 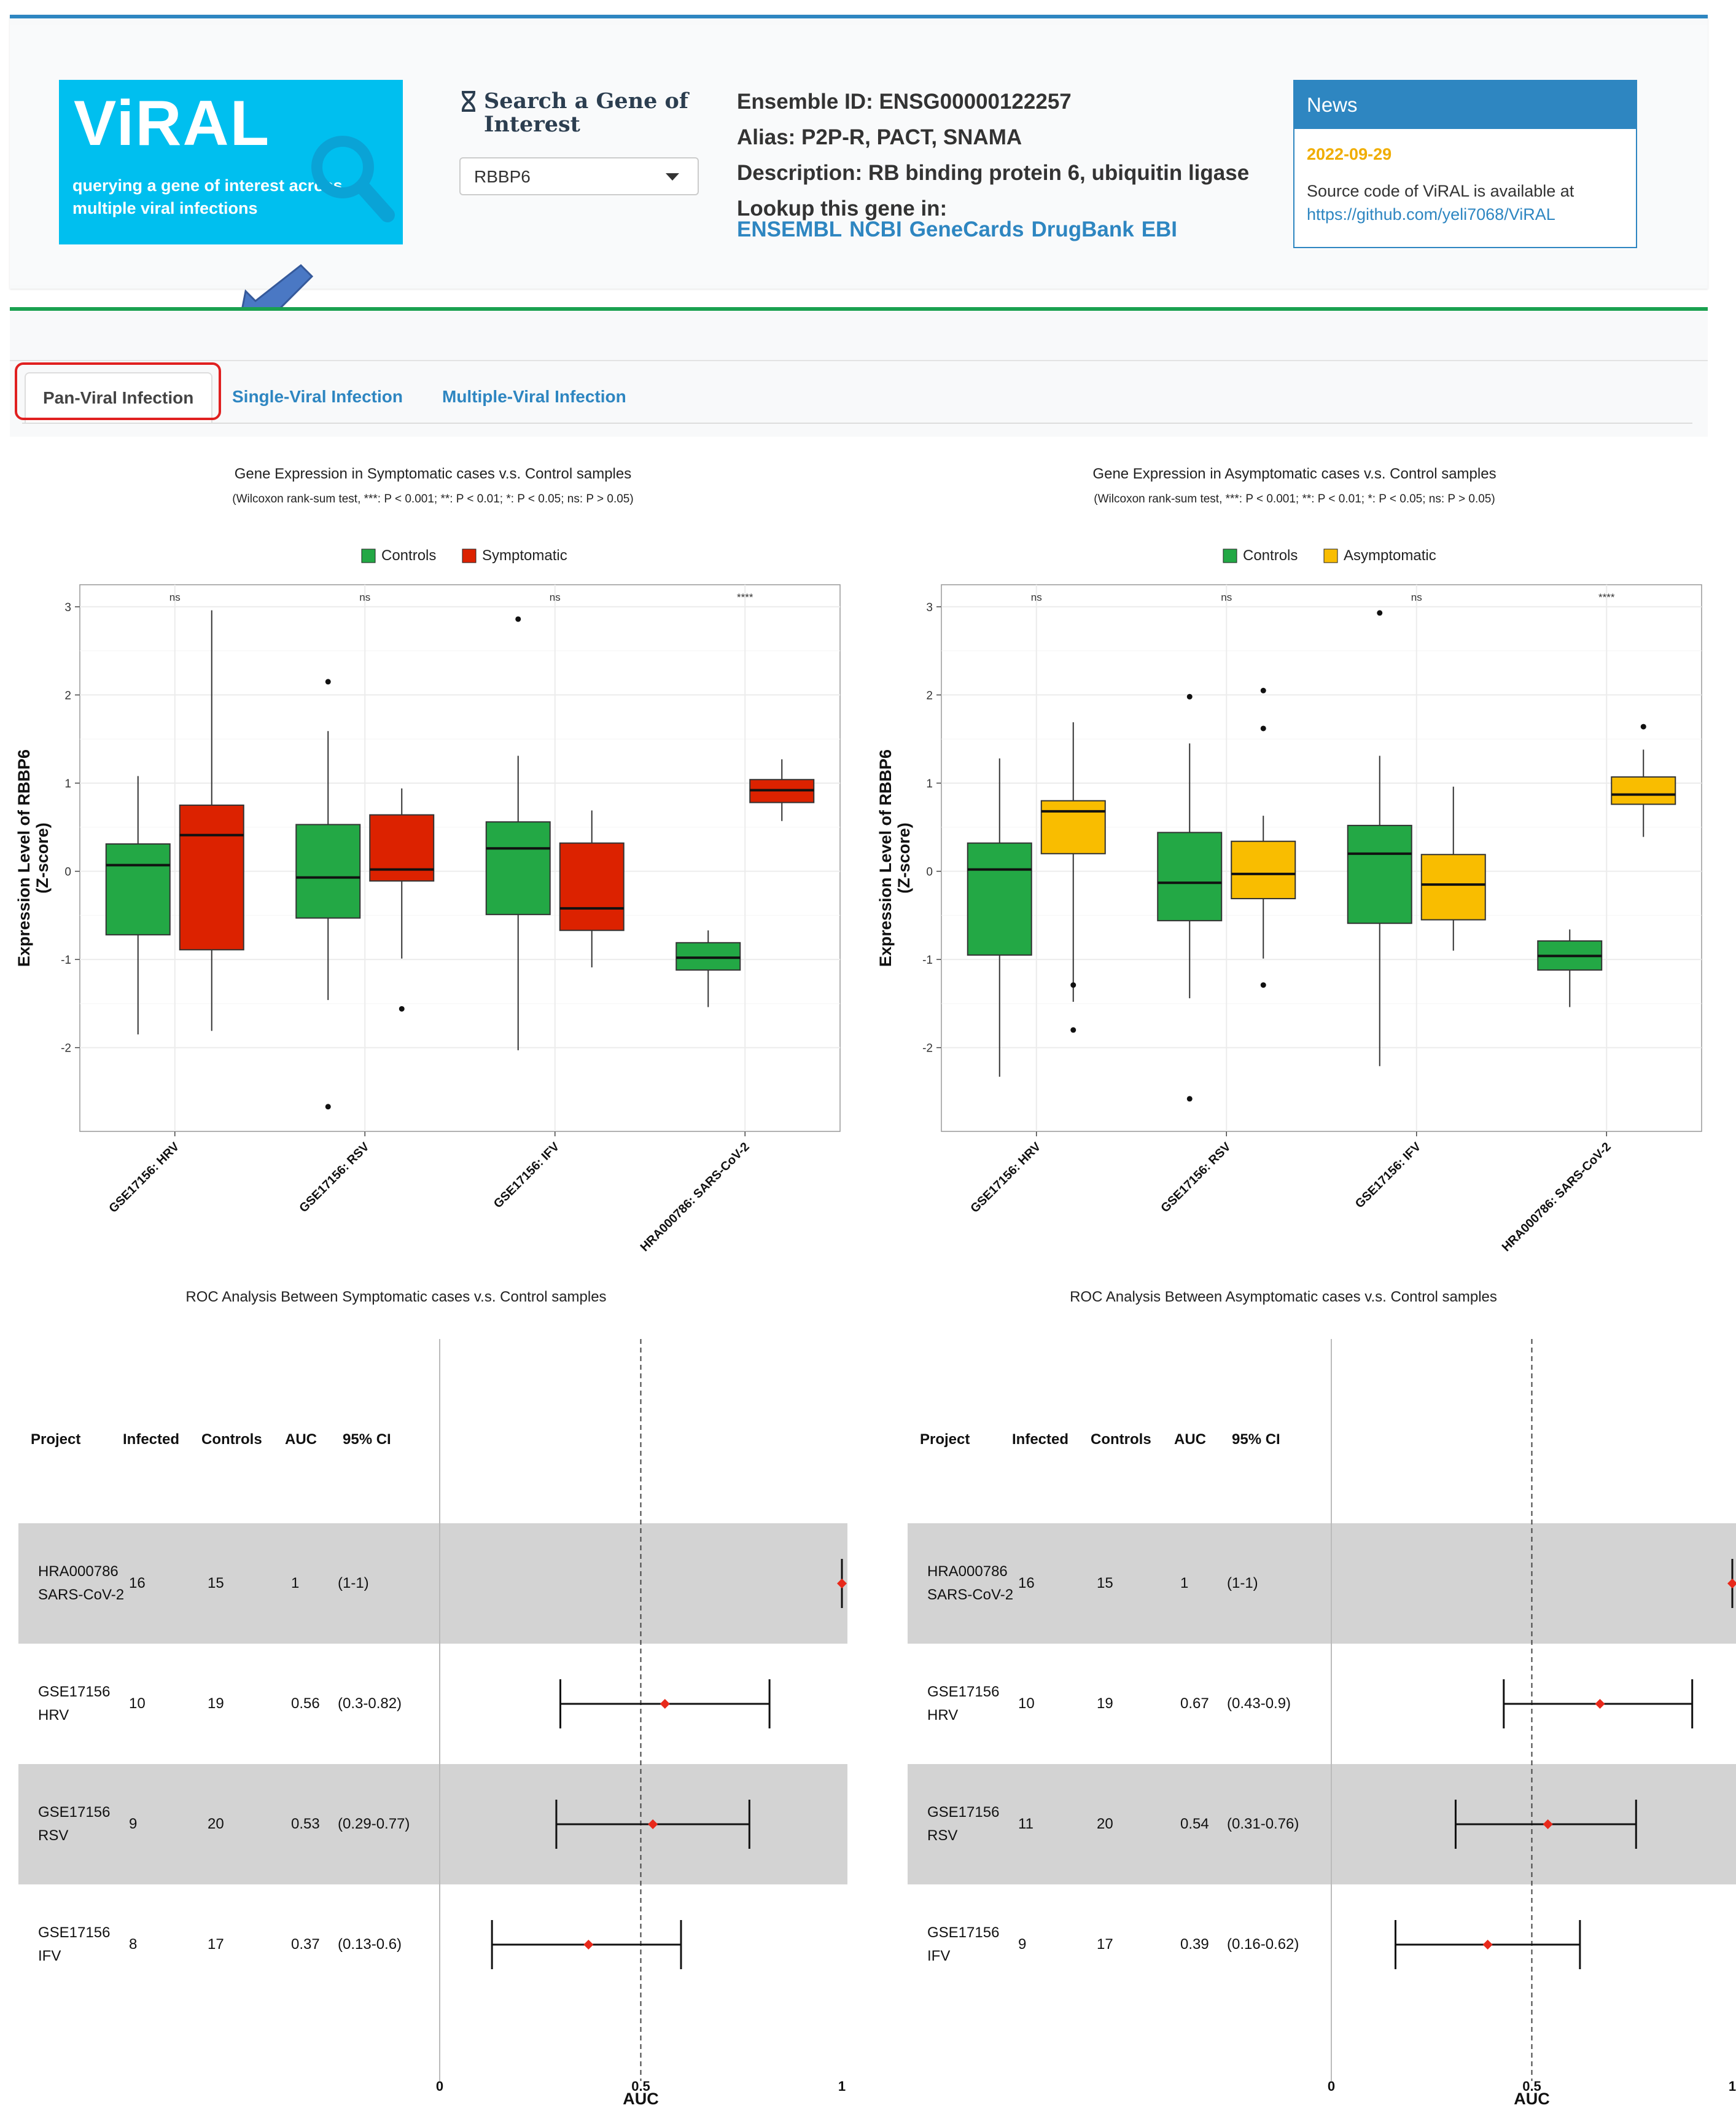 What do you see at coordinates (67, 607) in the screenshot?
I see `y-tick-label: 3` at bounding box center [67, 607].